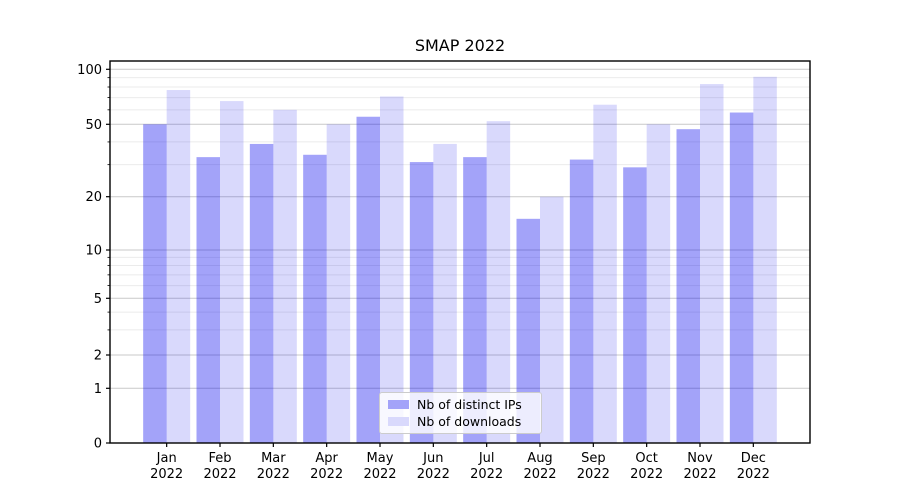 The height and width of the screenshot is (500, 900). What do you see at coordinates (398, 405) in the screenshot?
I see `legend-swatch-distinct-ips-icon` at bounding box center [398, 405].